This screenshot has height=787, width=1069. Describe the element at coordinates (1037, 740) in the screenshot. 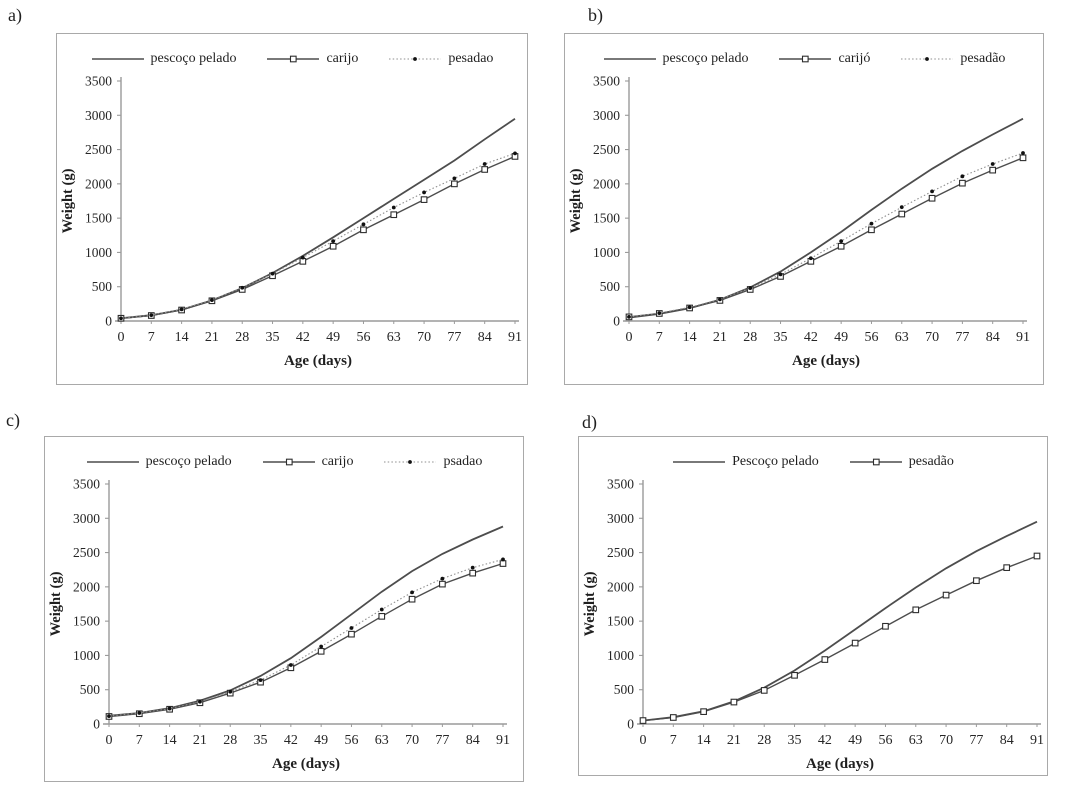

I see `x-tick-label: 91` at that location.